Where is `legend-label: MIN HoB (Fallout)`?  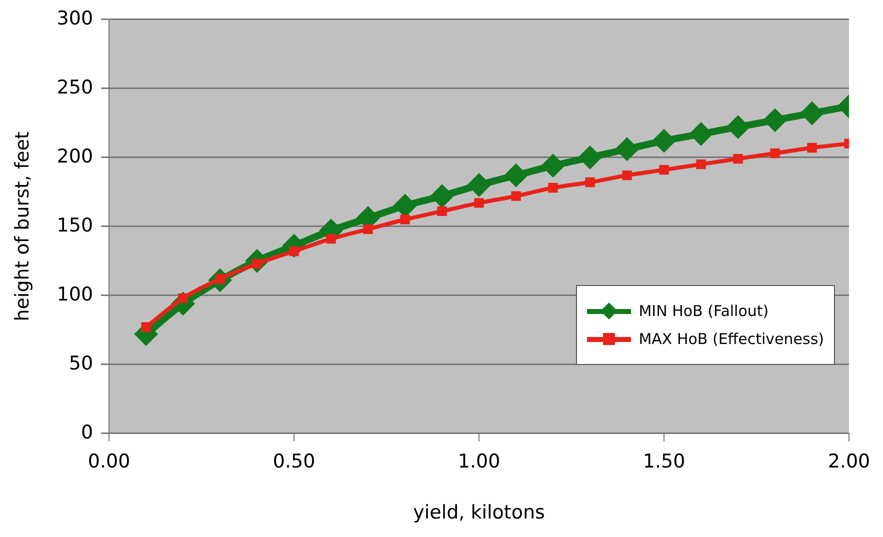
legend-label: MIN HoB (Fallout) is located at coordinates (703, 311).